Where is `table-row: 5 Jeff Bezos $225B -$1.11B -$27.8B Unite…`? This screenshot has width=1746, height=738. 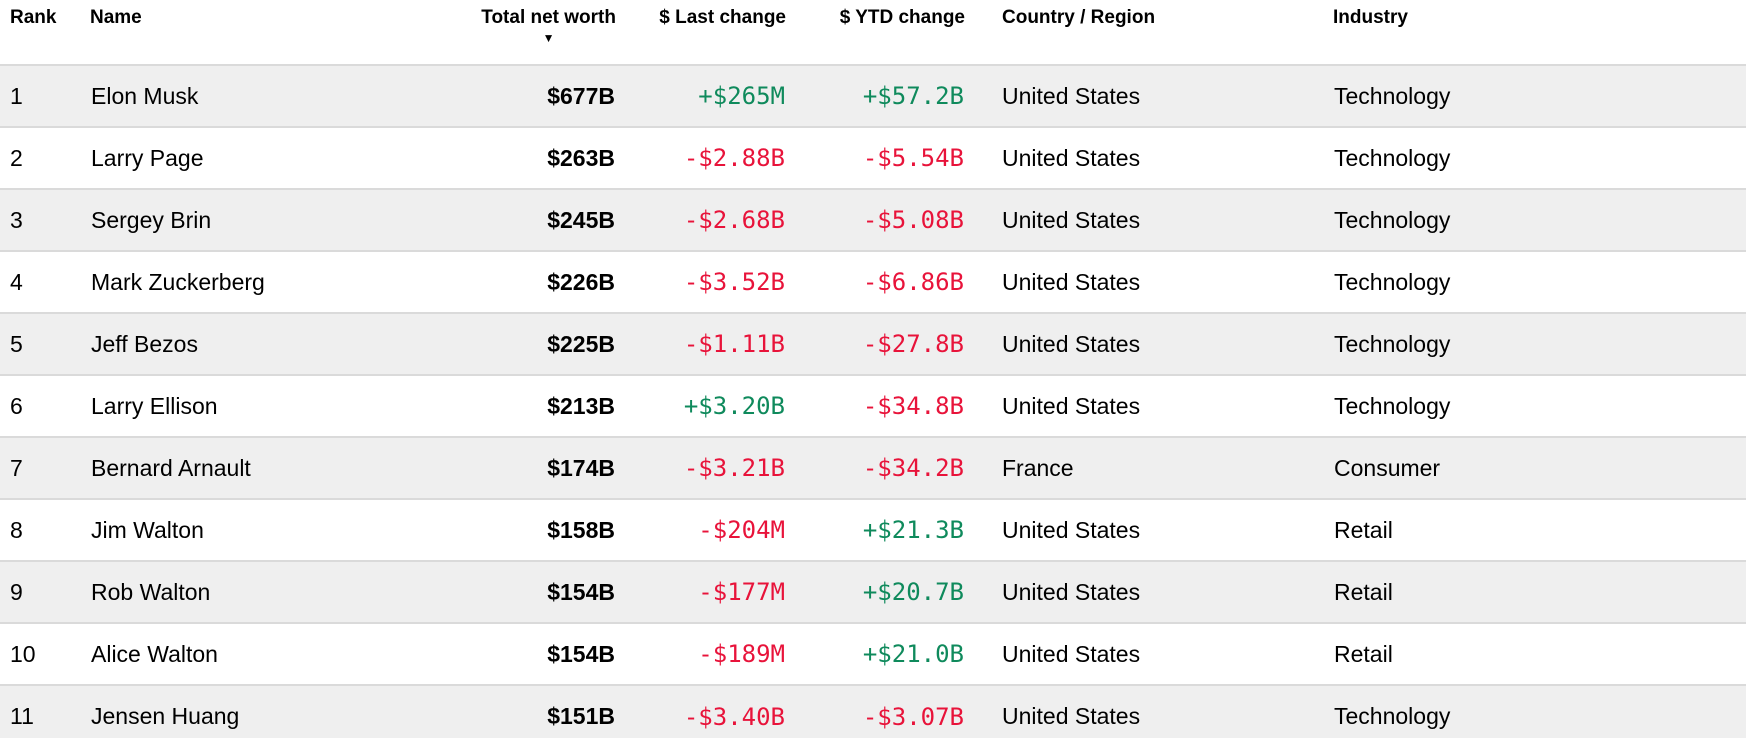 table-row: 5 Jeff Bezos $225B -$1.11B -$27.8B Unite… is located at coordinates (873, 344).